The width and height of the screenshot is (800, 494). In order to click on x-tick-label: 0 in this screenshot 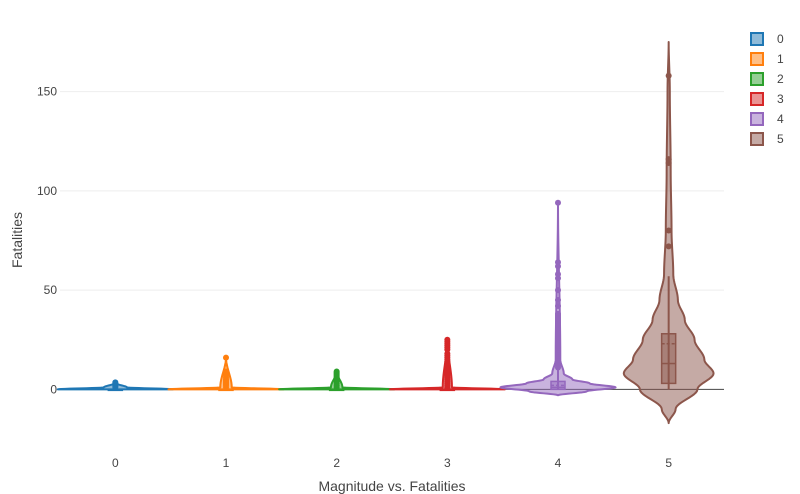, I will do `click(115, 463)`.